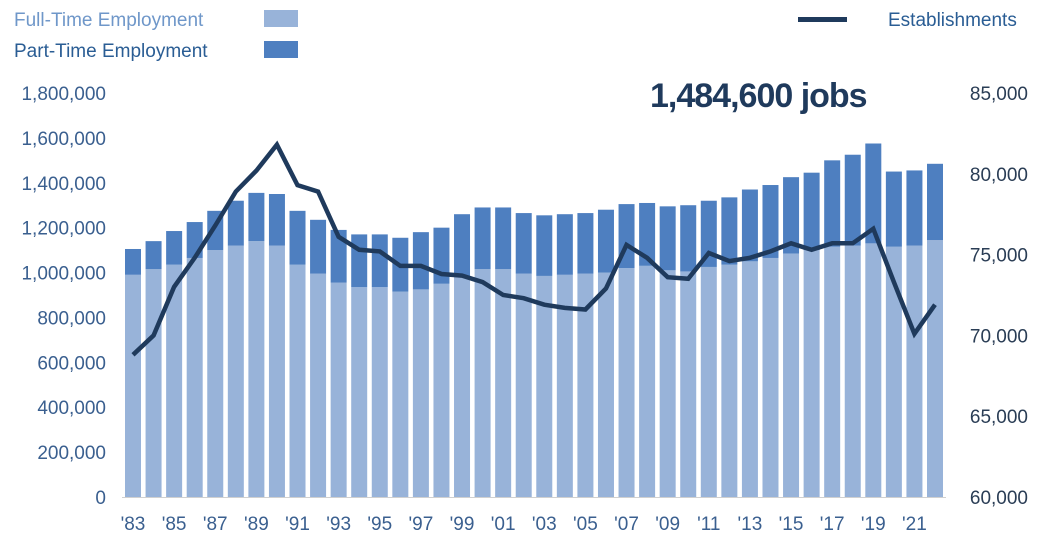 The width and height of the screenshot is (1043, 547). I want to click on legend-part-time-swatch, so click(281, 49).